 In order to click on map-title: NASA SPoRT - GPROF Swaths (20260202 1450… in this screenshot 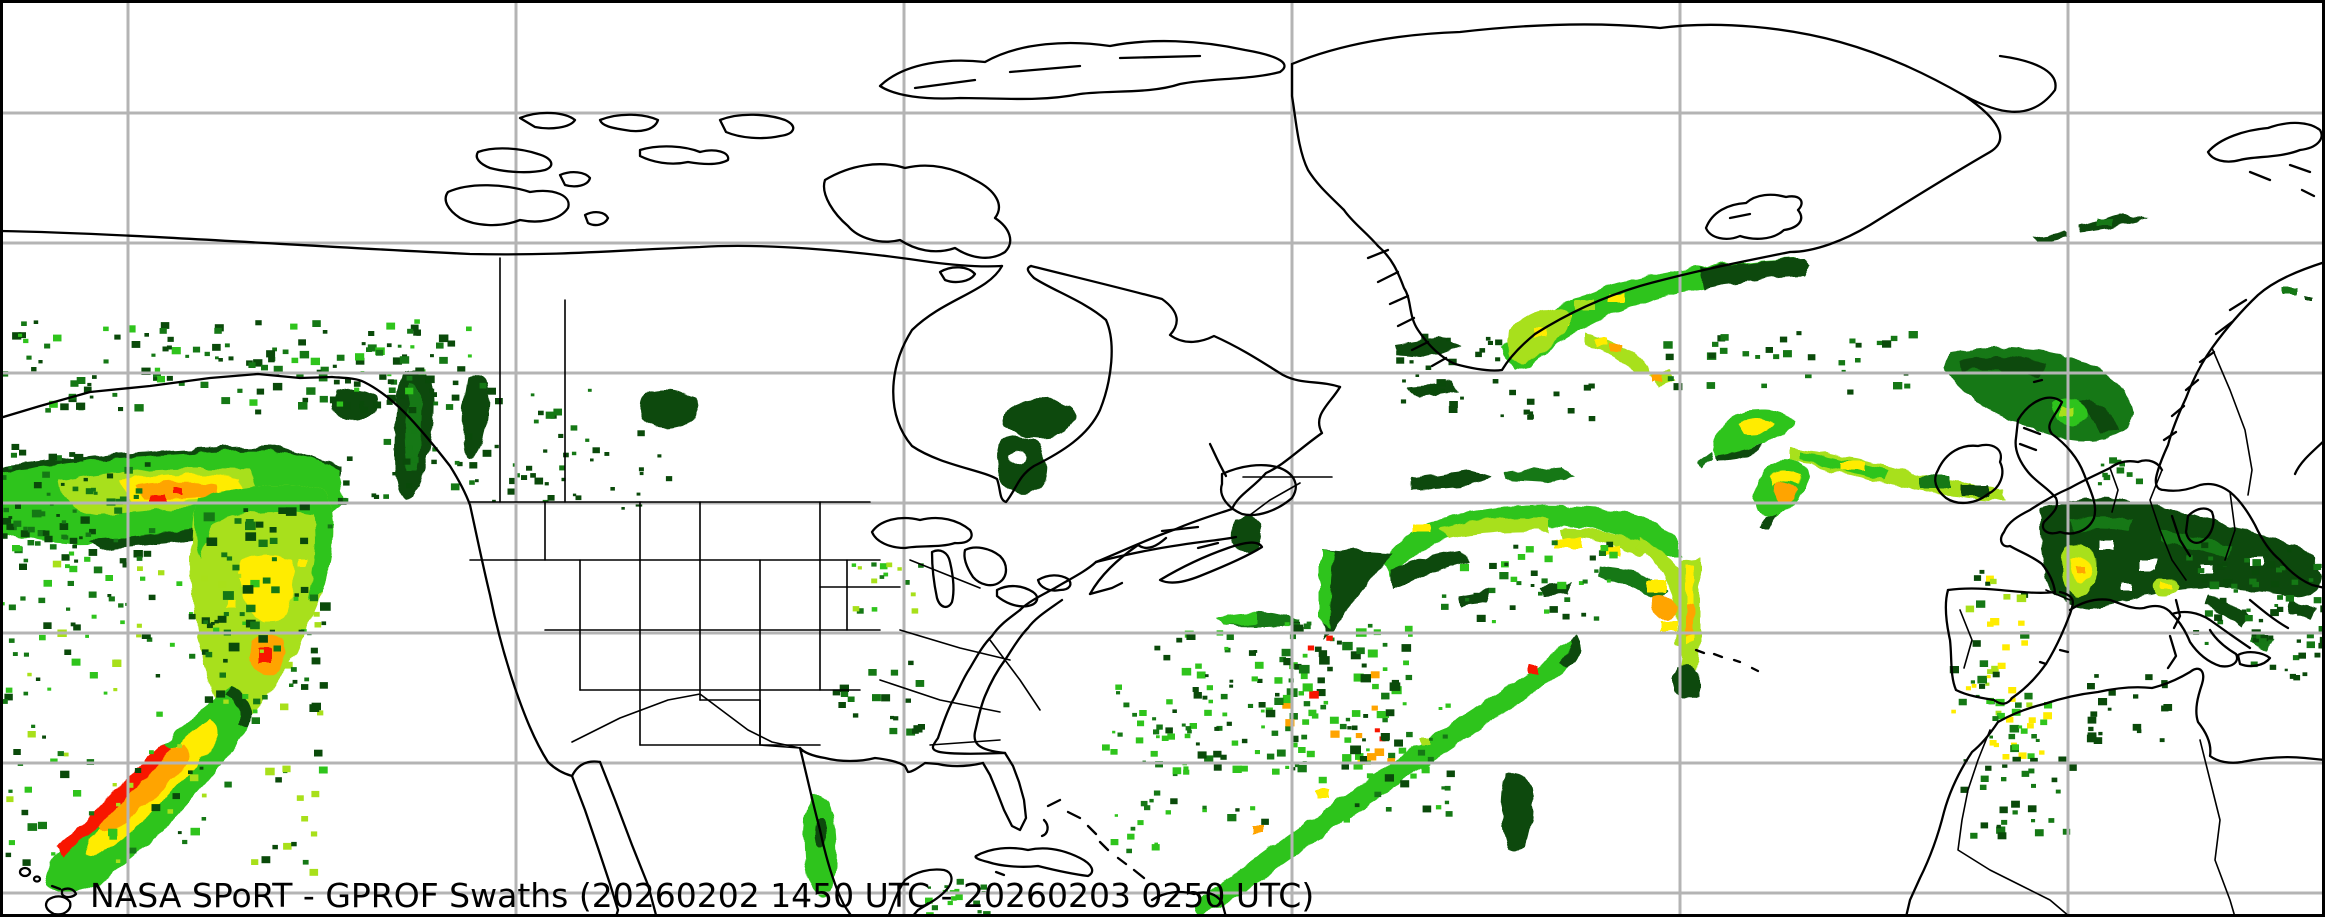, I will do `click(702, 895)`.